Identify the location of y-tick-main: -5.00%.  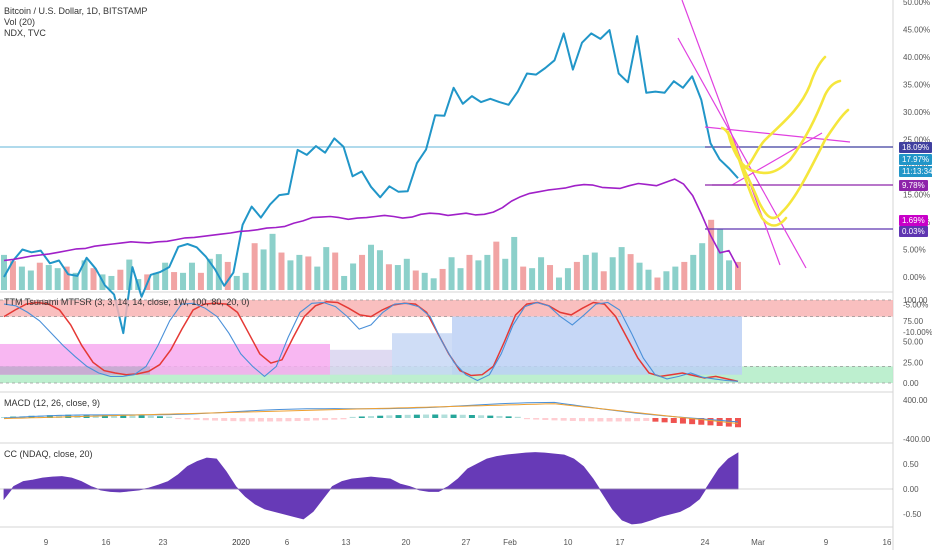
(915, 305).